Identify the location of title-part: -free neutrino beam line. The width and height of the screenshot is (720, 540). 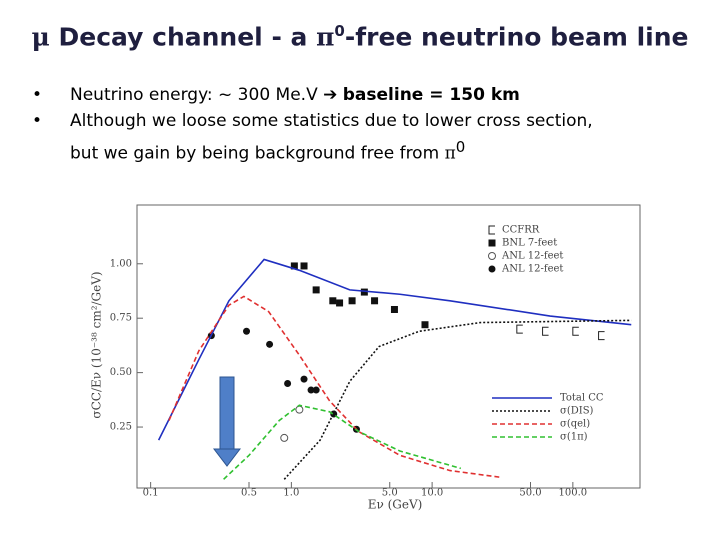
(516, 37).